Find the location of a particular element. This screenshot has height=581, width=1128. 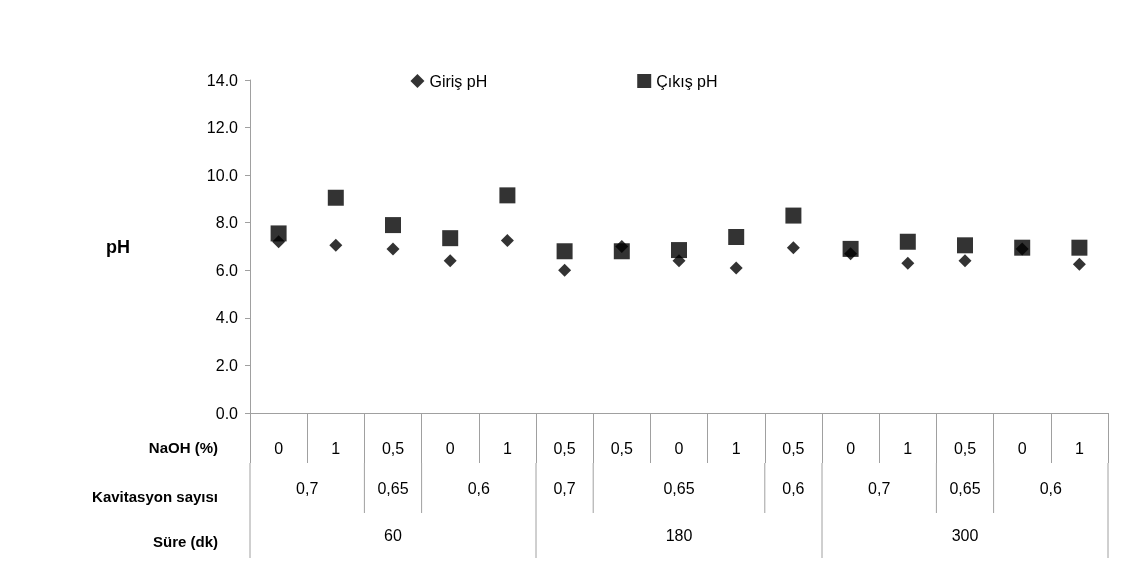

y-tick-label: 14.0 is located at coordinates (222, 80).